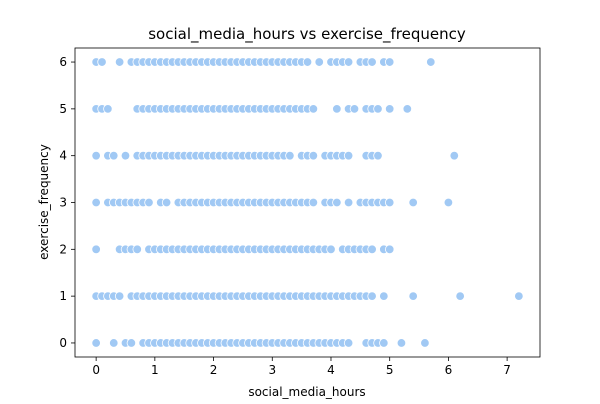 The height and width of the screenshot is (404, 600). I want to click on y-tick-label: 3, so click(63, 203).